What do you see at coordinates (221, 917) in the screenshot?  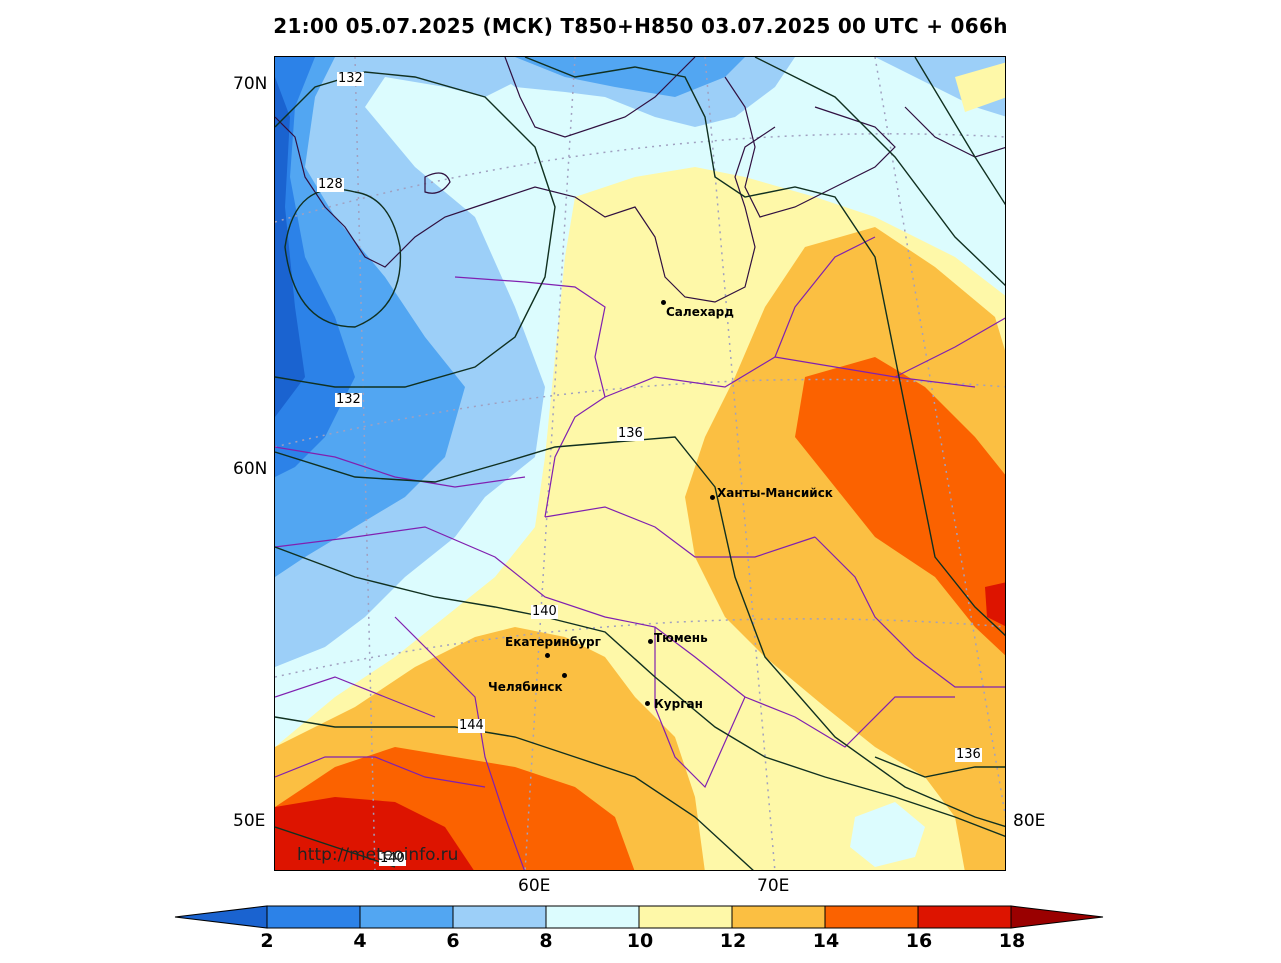 I see `colorbar-extend-low` at bounding box center [221, 917].